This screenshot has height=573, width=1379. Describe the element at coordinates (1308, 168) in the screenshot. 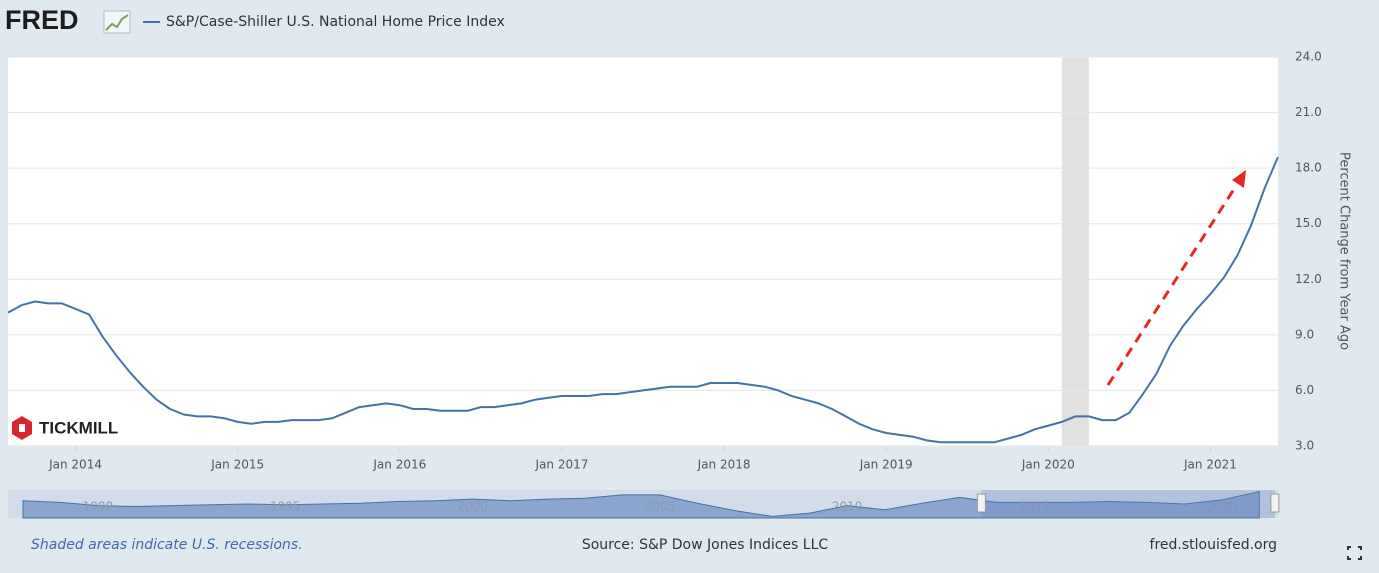

I see `y-tick-label: 18.0` at that location.